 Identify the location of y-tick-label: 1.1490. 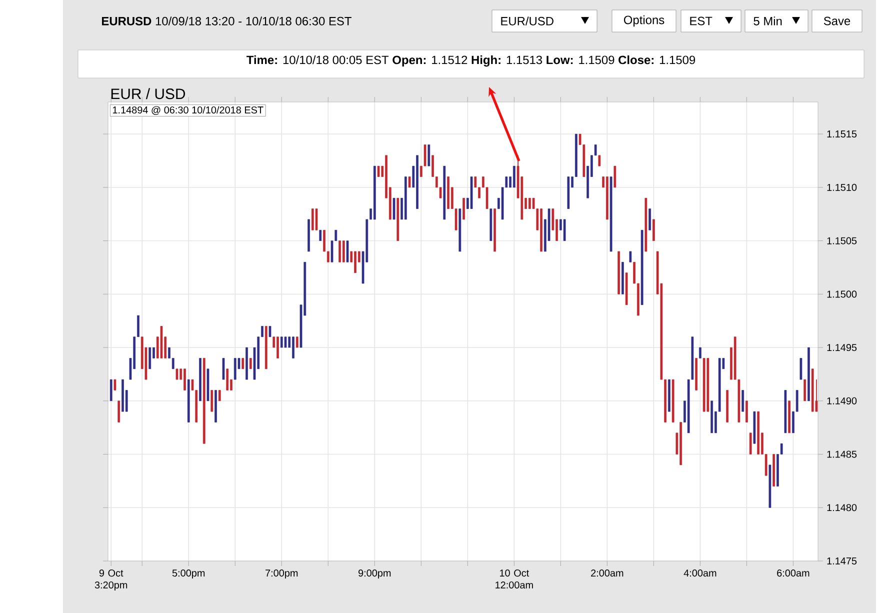
(842, 400).